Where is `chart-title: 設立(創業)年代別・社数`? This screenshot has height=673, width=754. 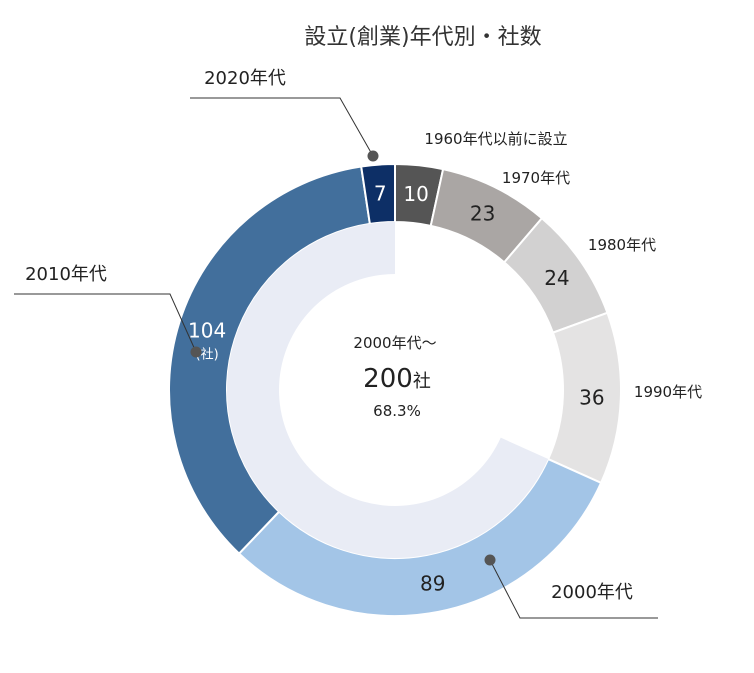 chart-title: 設立(創業)年代別・社数 is located at coordinates (422, 37).